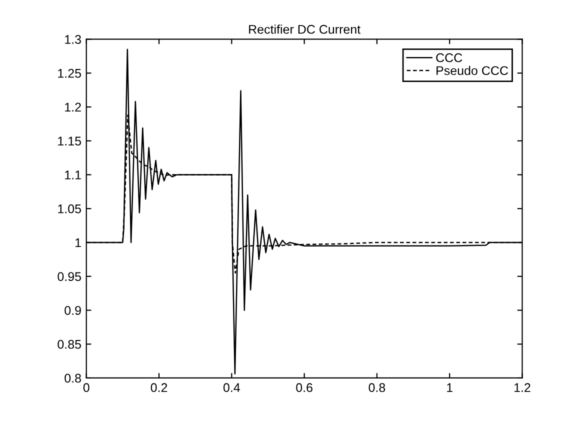  I want to click on y-tick-label: 1.1, so click(73, 175).